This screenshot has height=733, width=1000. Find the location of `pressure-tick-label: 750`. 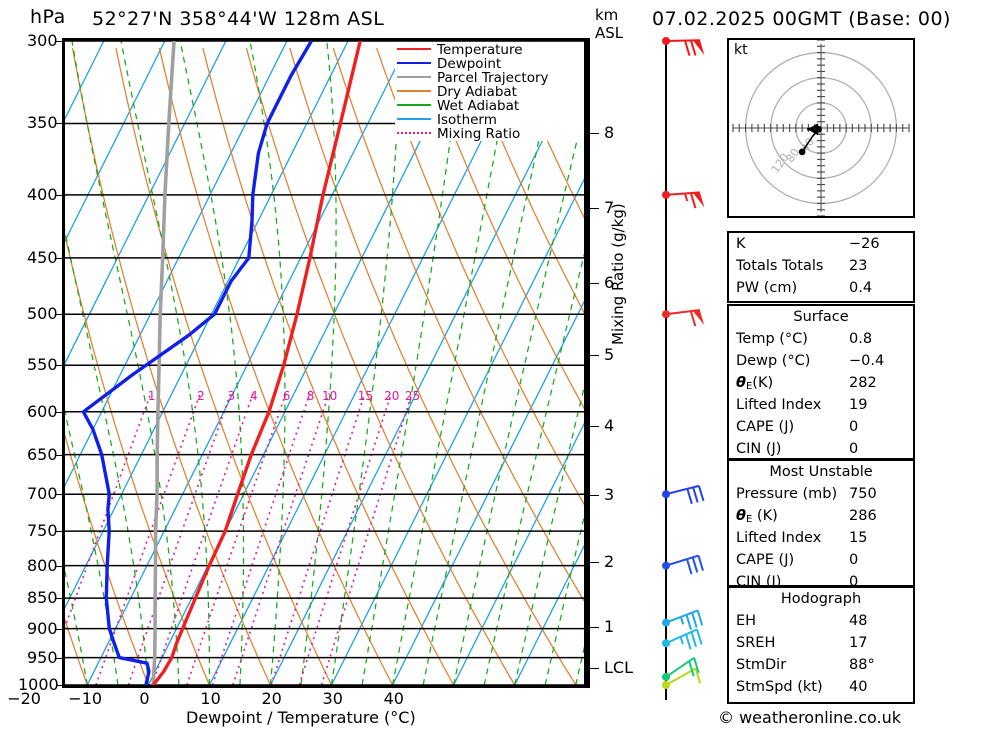

pressure-tick-label: 750 is located at coordinates (42, 531).